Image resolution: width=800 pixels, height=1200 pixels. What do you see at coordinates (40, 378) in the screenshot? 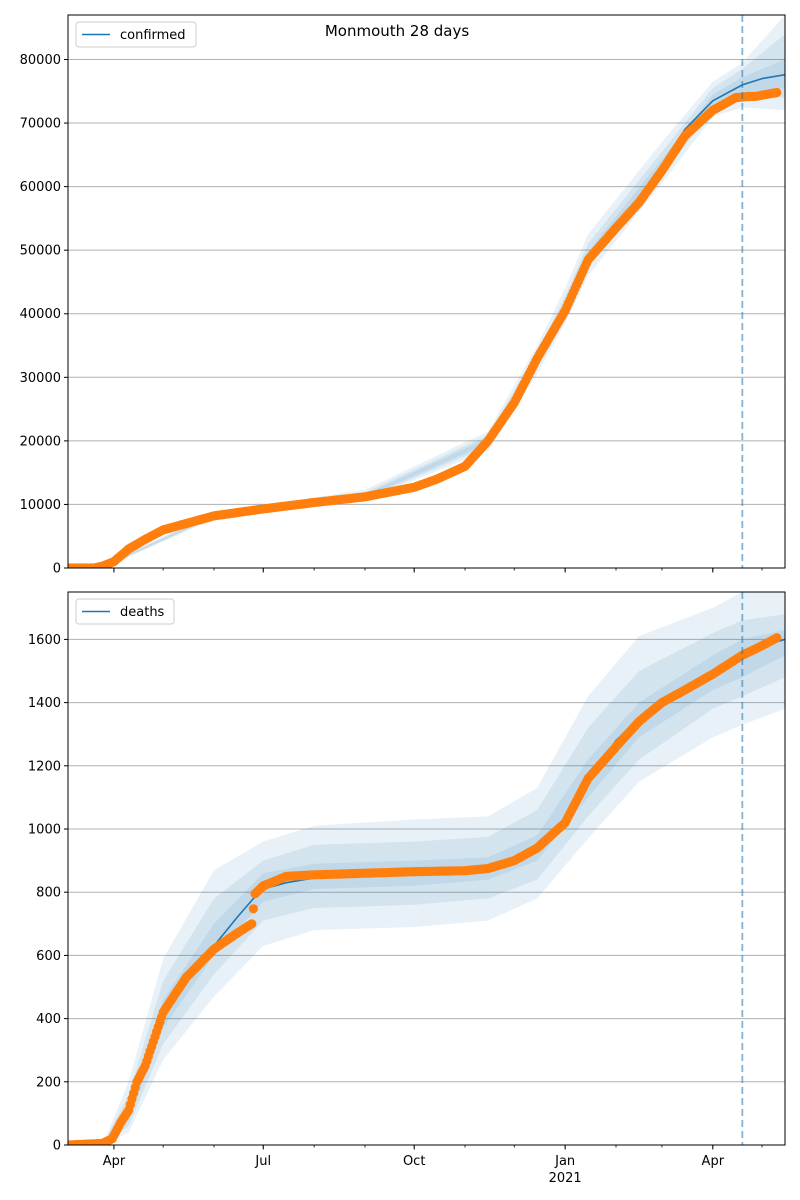
I see `y-tick-label: 30000` at bounding box center [40, 378].